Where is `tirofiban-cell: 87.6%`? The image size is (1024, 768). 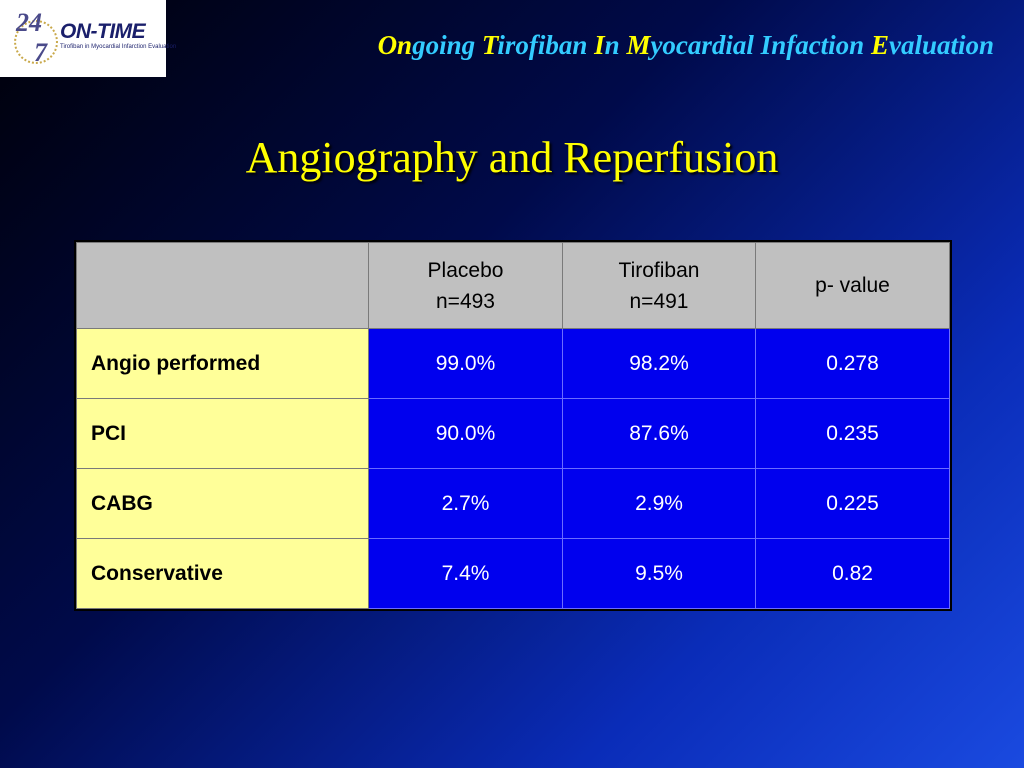
tirofiban-cell: 87.6% is located at coordinates (659, 433).